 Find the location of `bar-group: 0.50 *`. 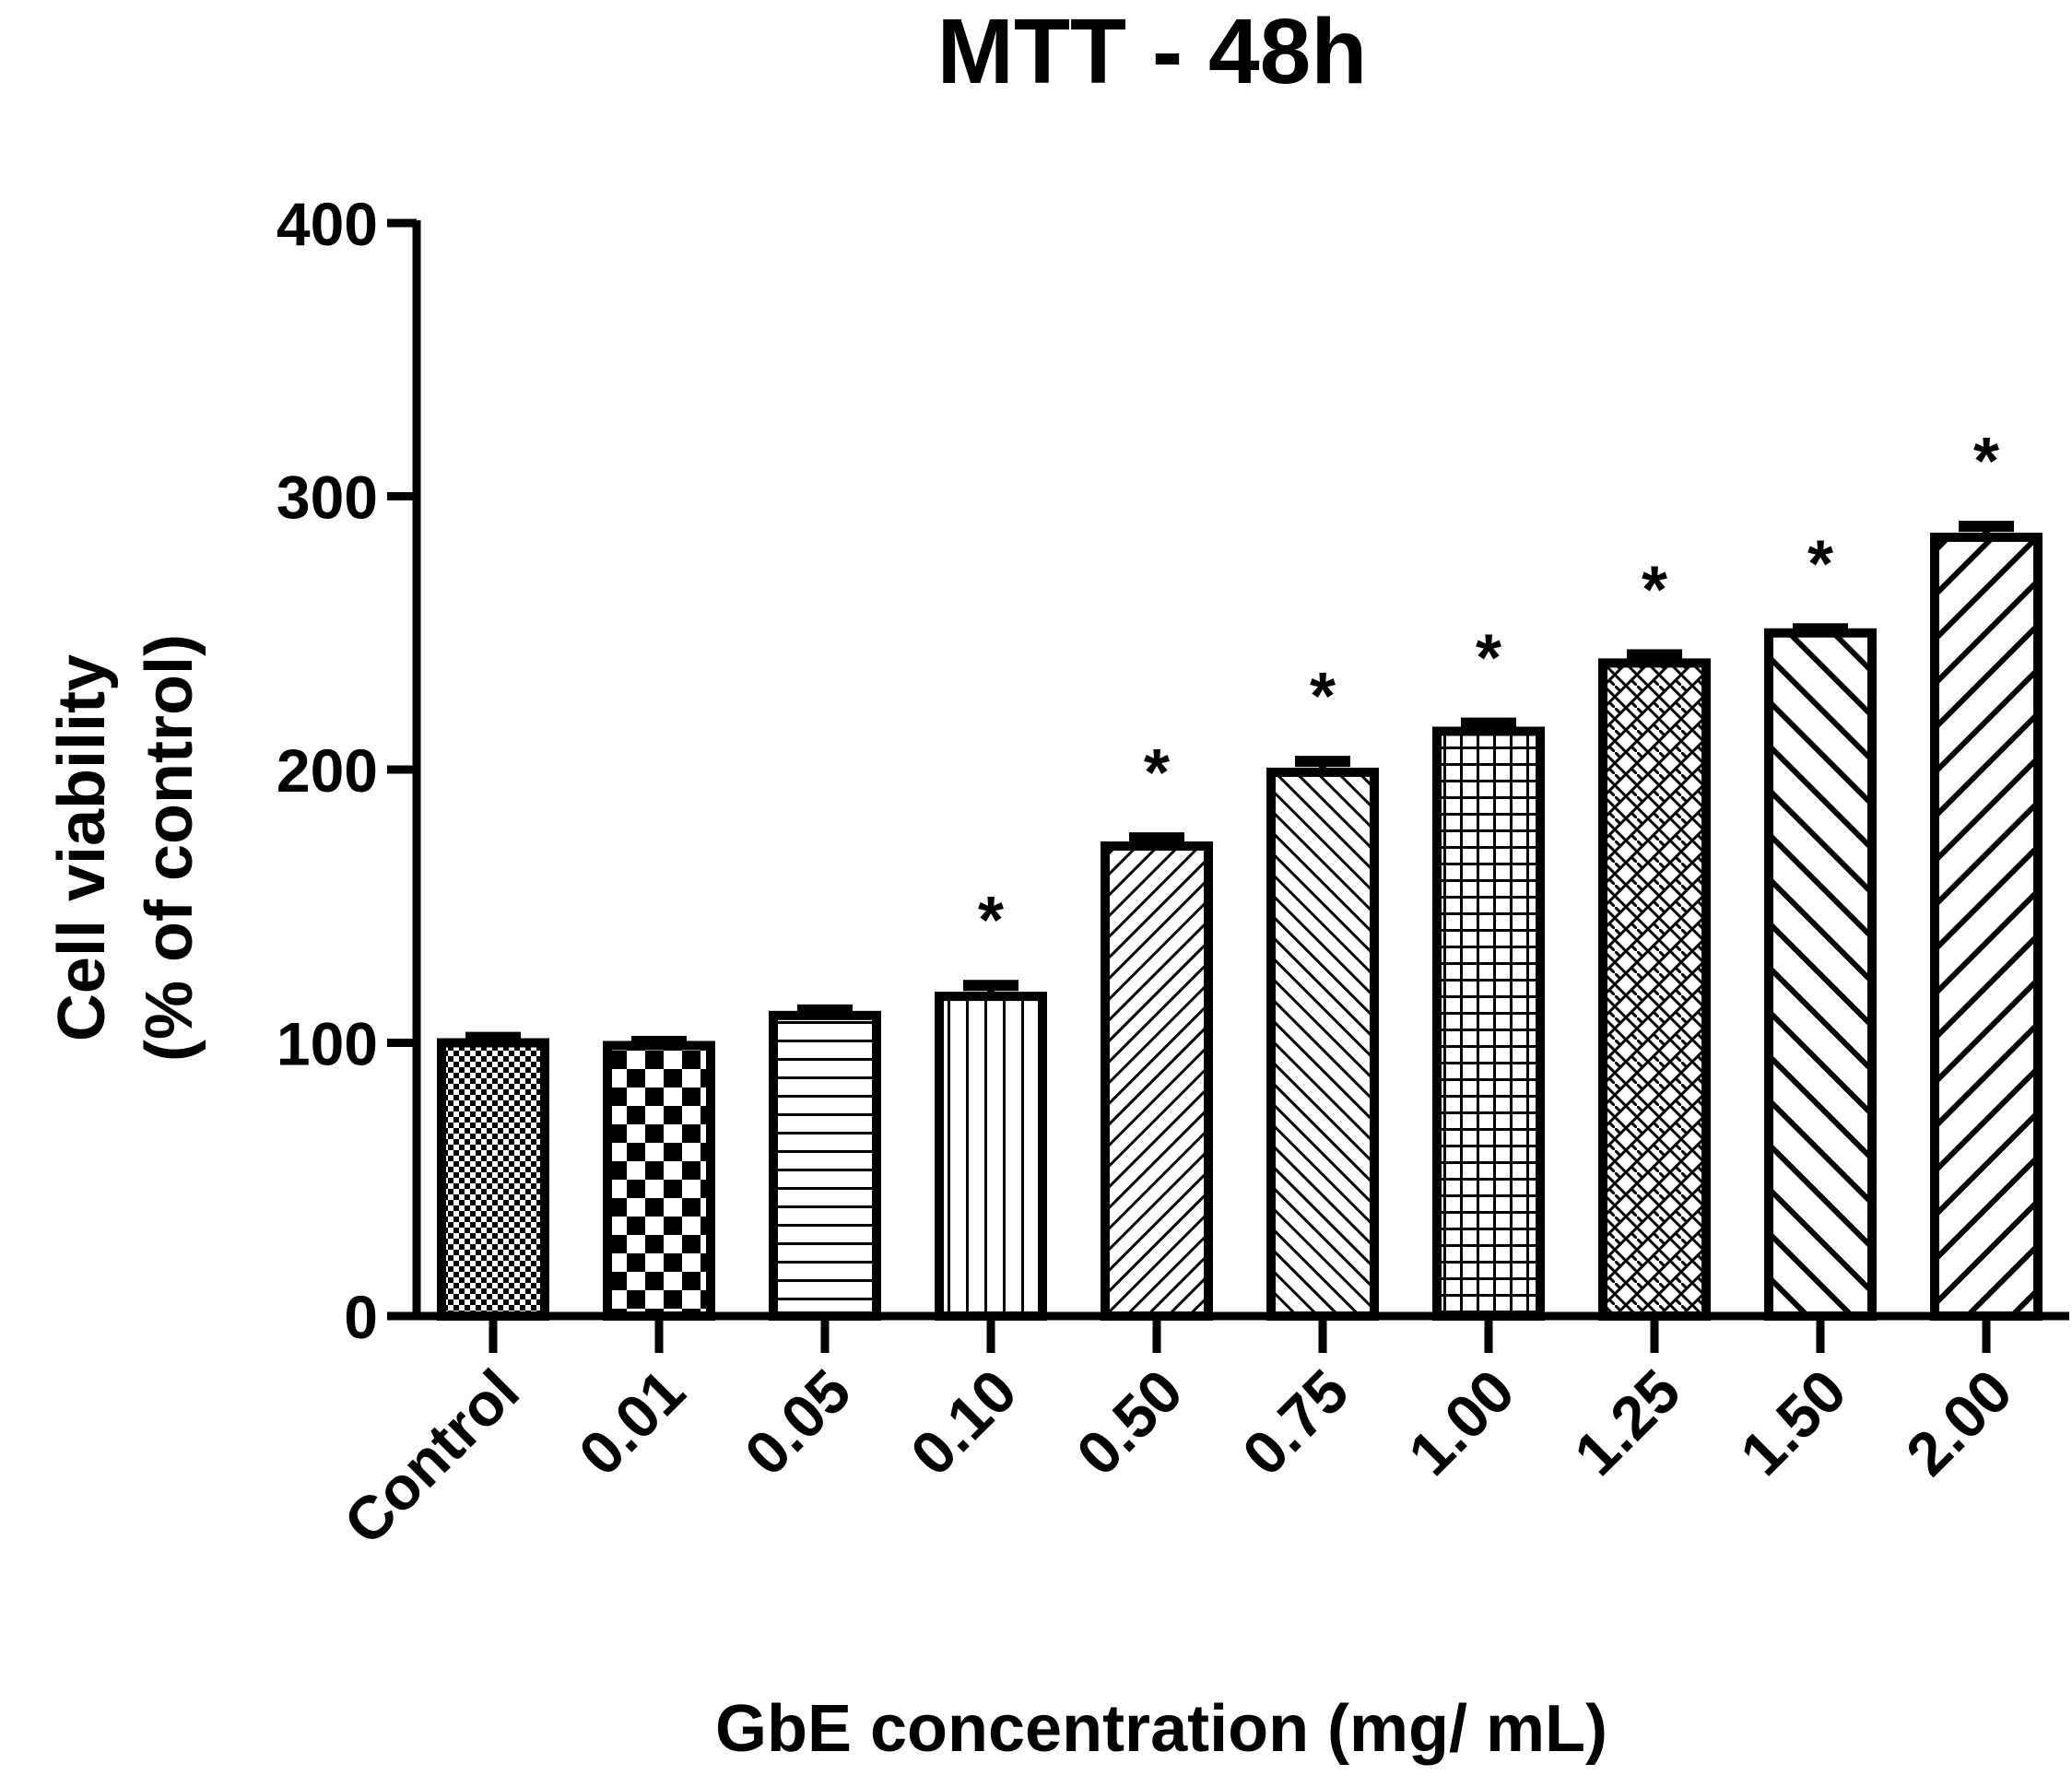

bar-group: 0.50 * is located at coordinates (1138, 1112).